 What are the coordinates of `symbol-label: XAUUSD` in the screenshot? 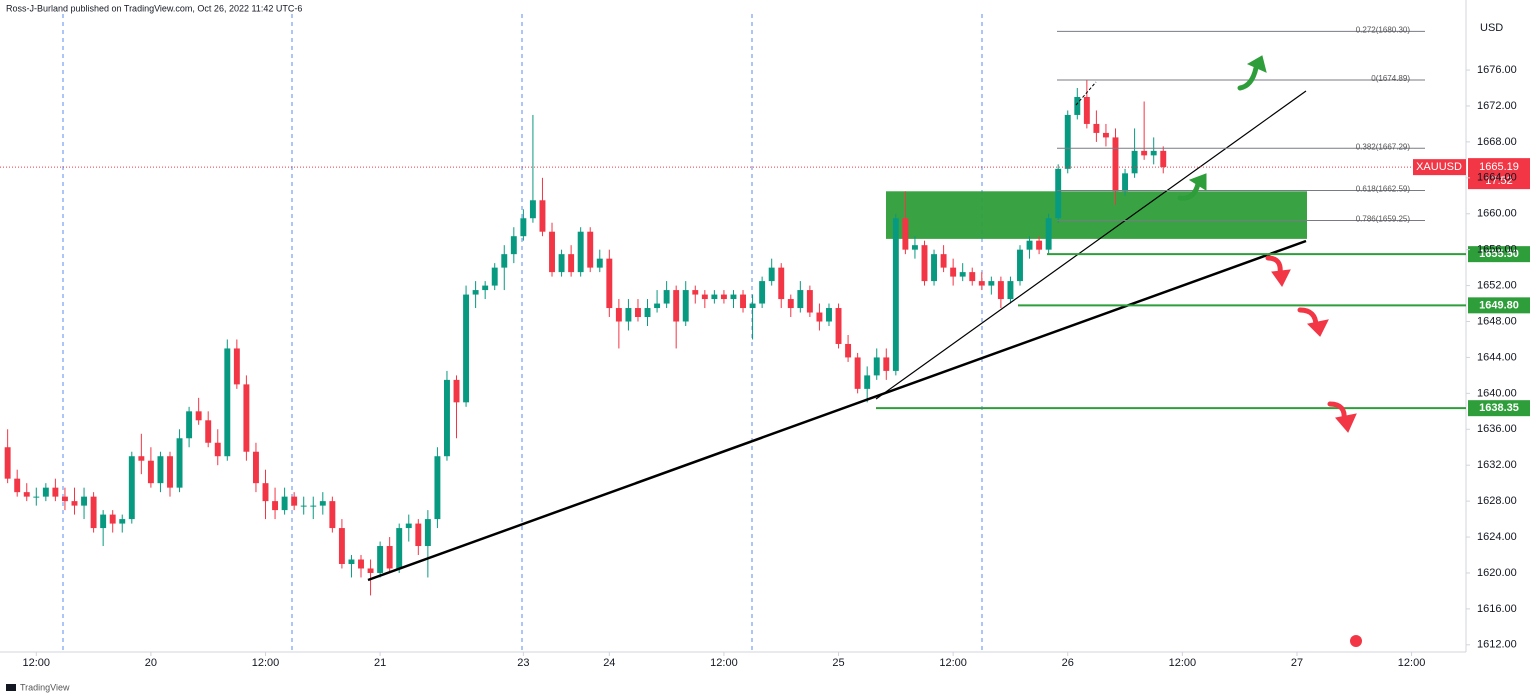 It's located at (1439, 167).